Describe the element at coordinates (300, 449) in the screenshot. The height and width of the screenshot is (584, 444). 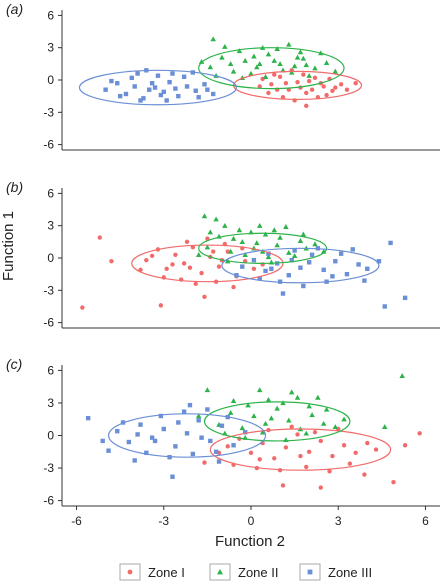
I see `ellipse-zone-i` at that location.